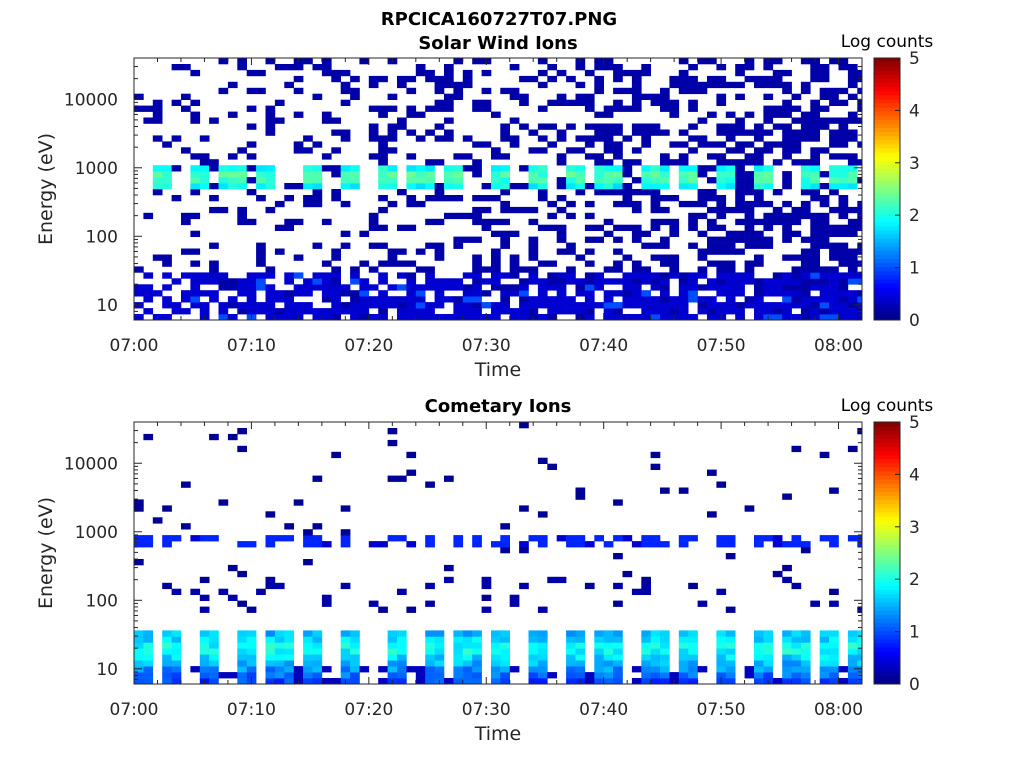  I want to click on y-tick-label: 100, so click(102, 237).